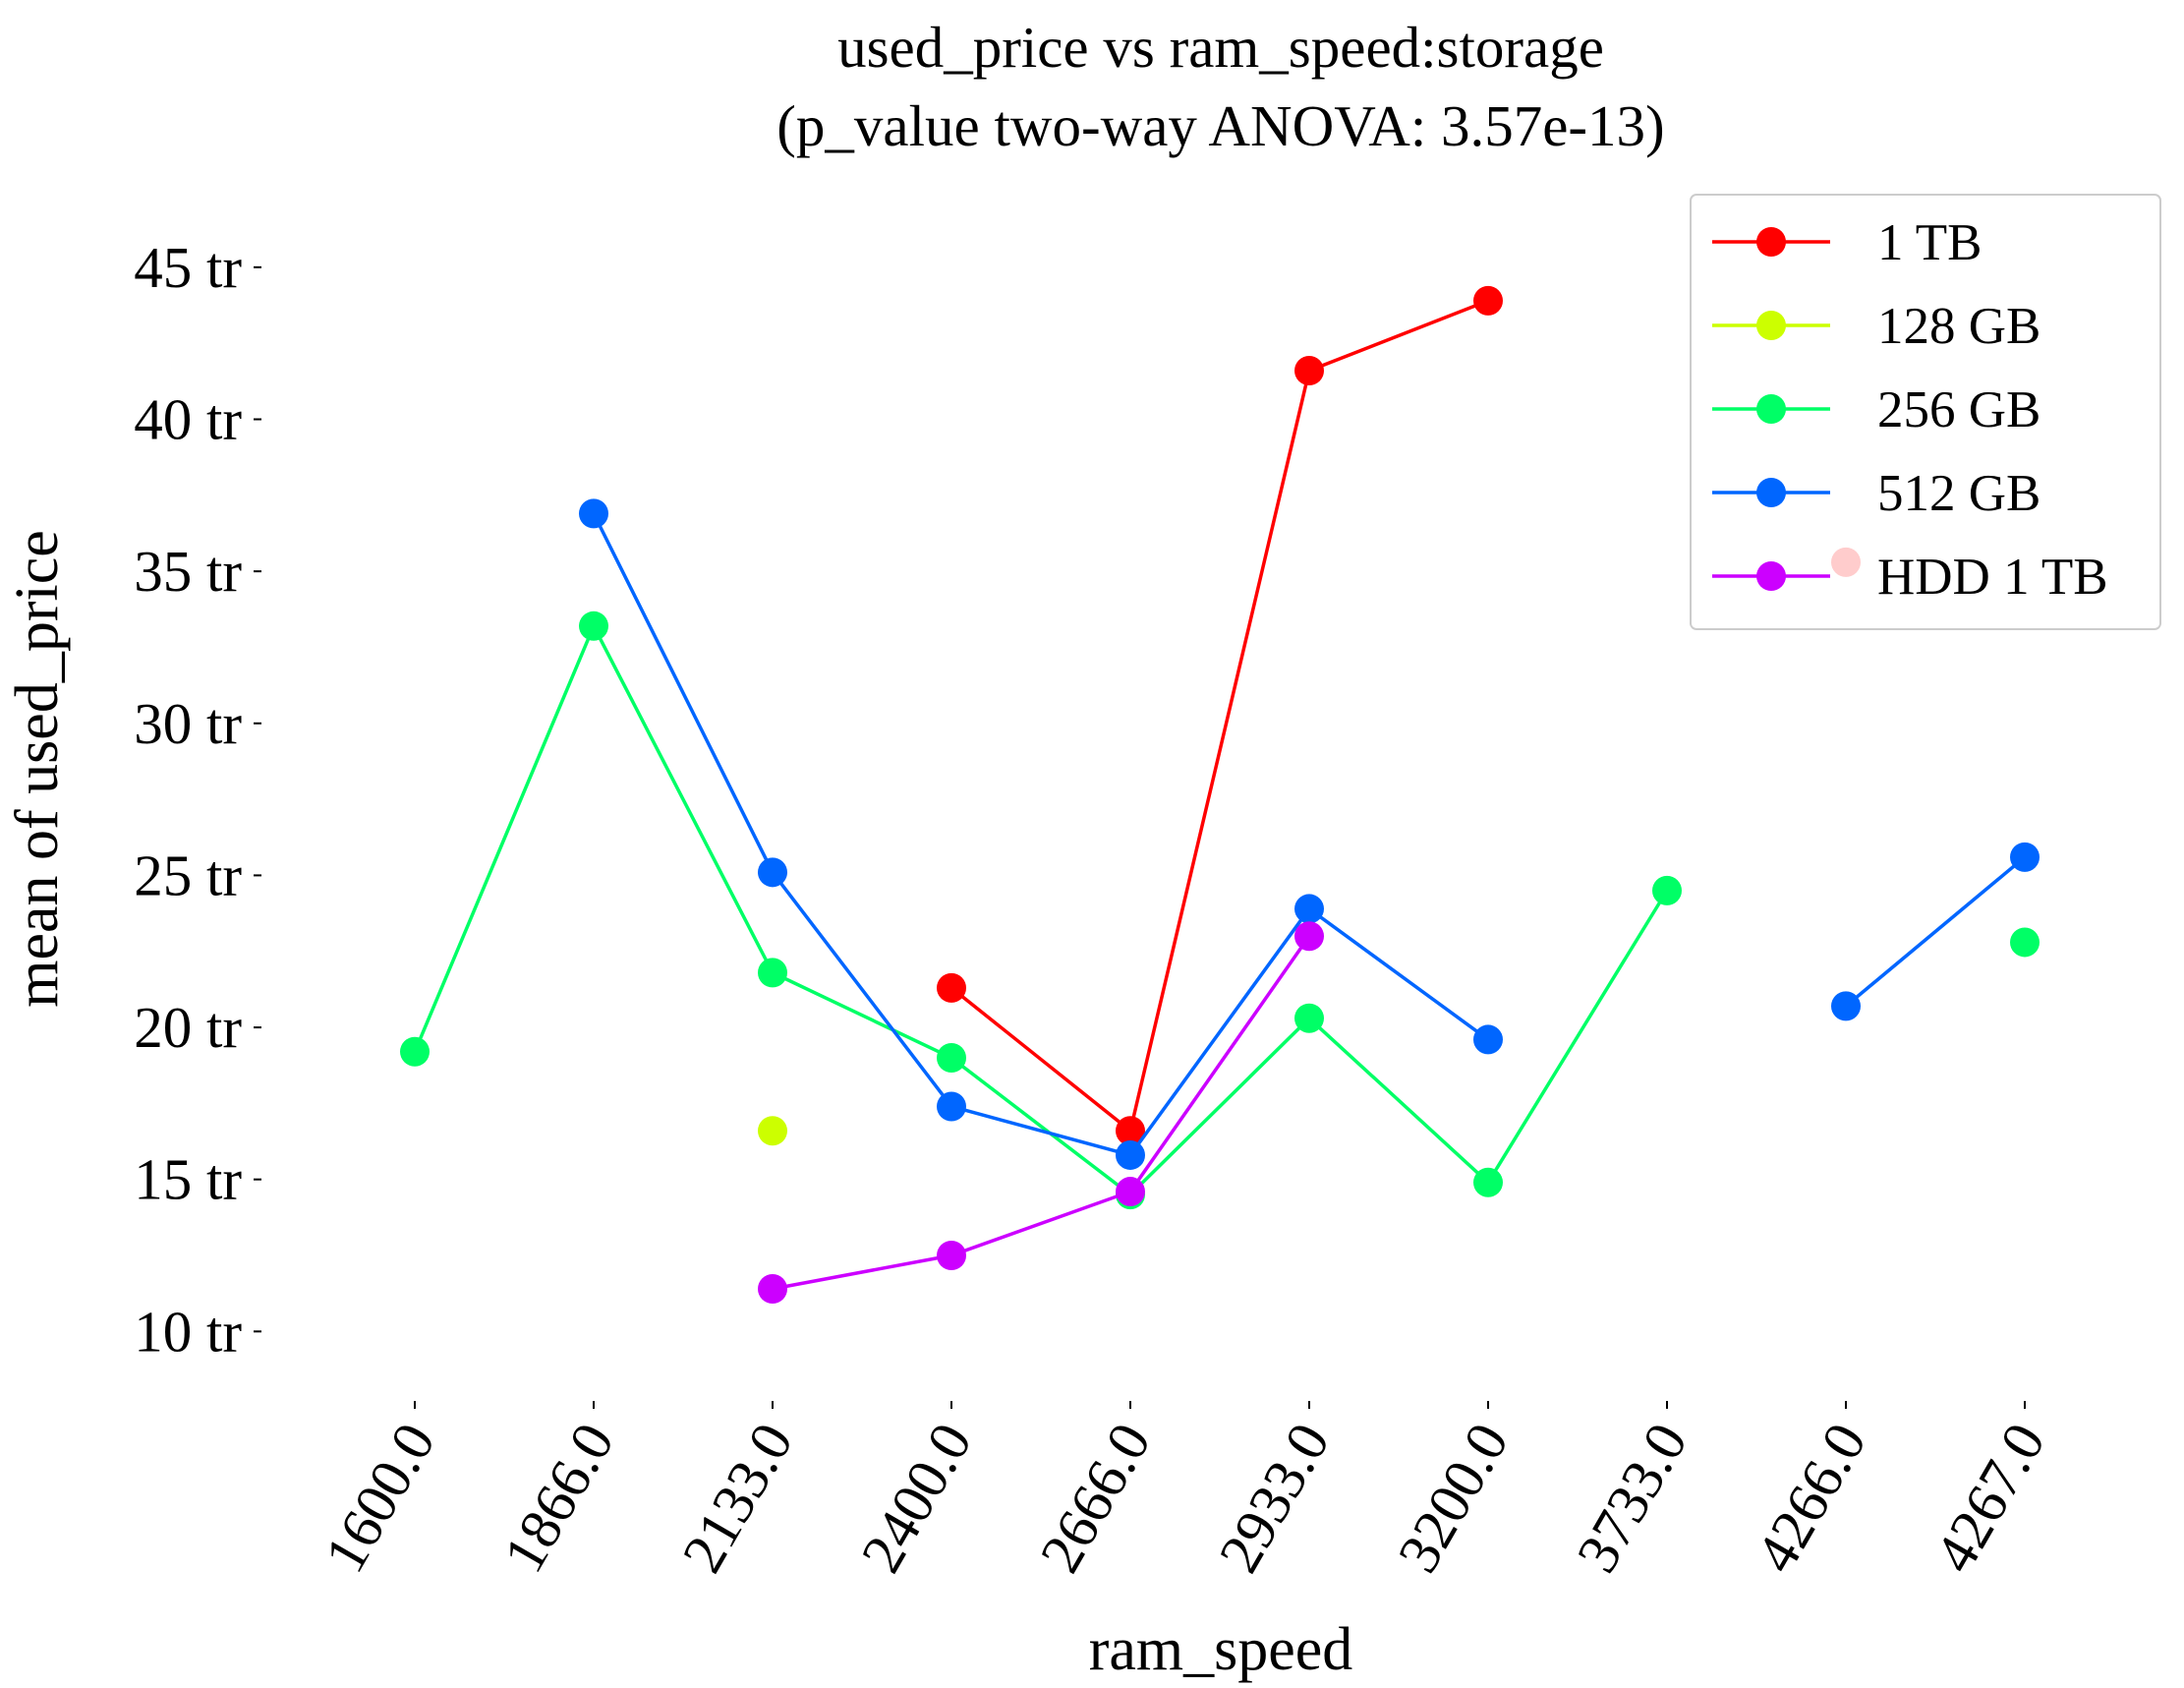 This screenshot has height=1688, width=2184. I want to click on legend-label: 1 TB, so click(1930, 242).